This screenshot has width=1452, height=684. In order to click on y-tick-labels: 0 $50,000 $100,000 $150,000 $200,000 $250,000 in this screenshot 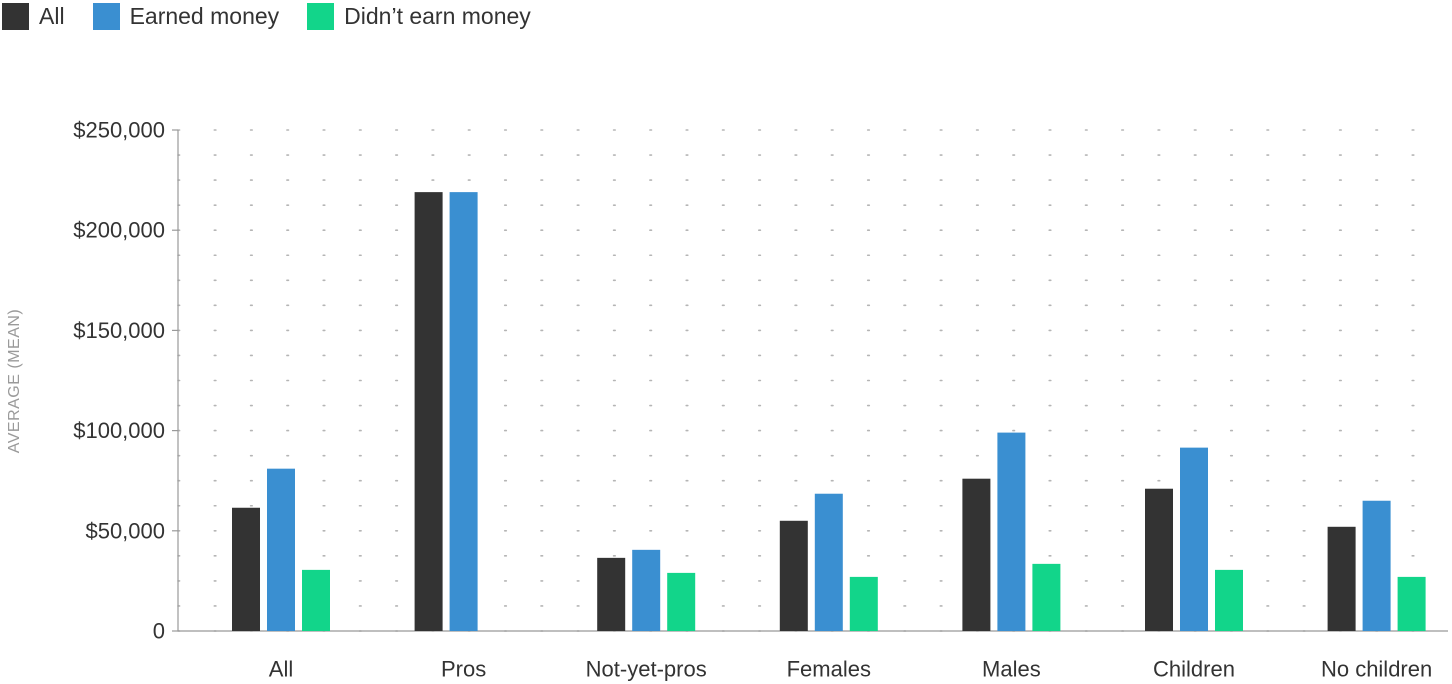, I will do `click(119, 381)`.